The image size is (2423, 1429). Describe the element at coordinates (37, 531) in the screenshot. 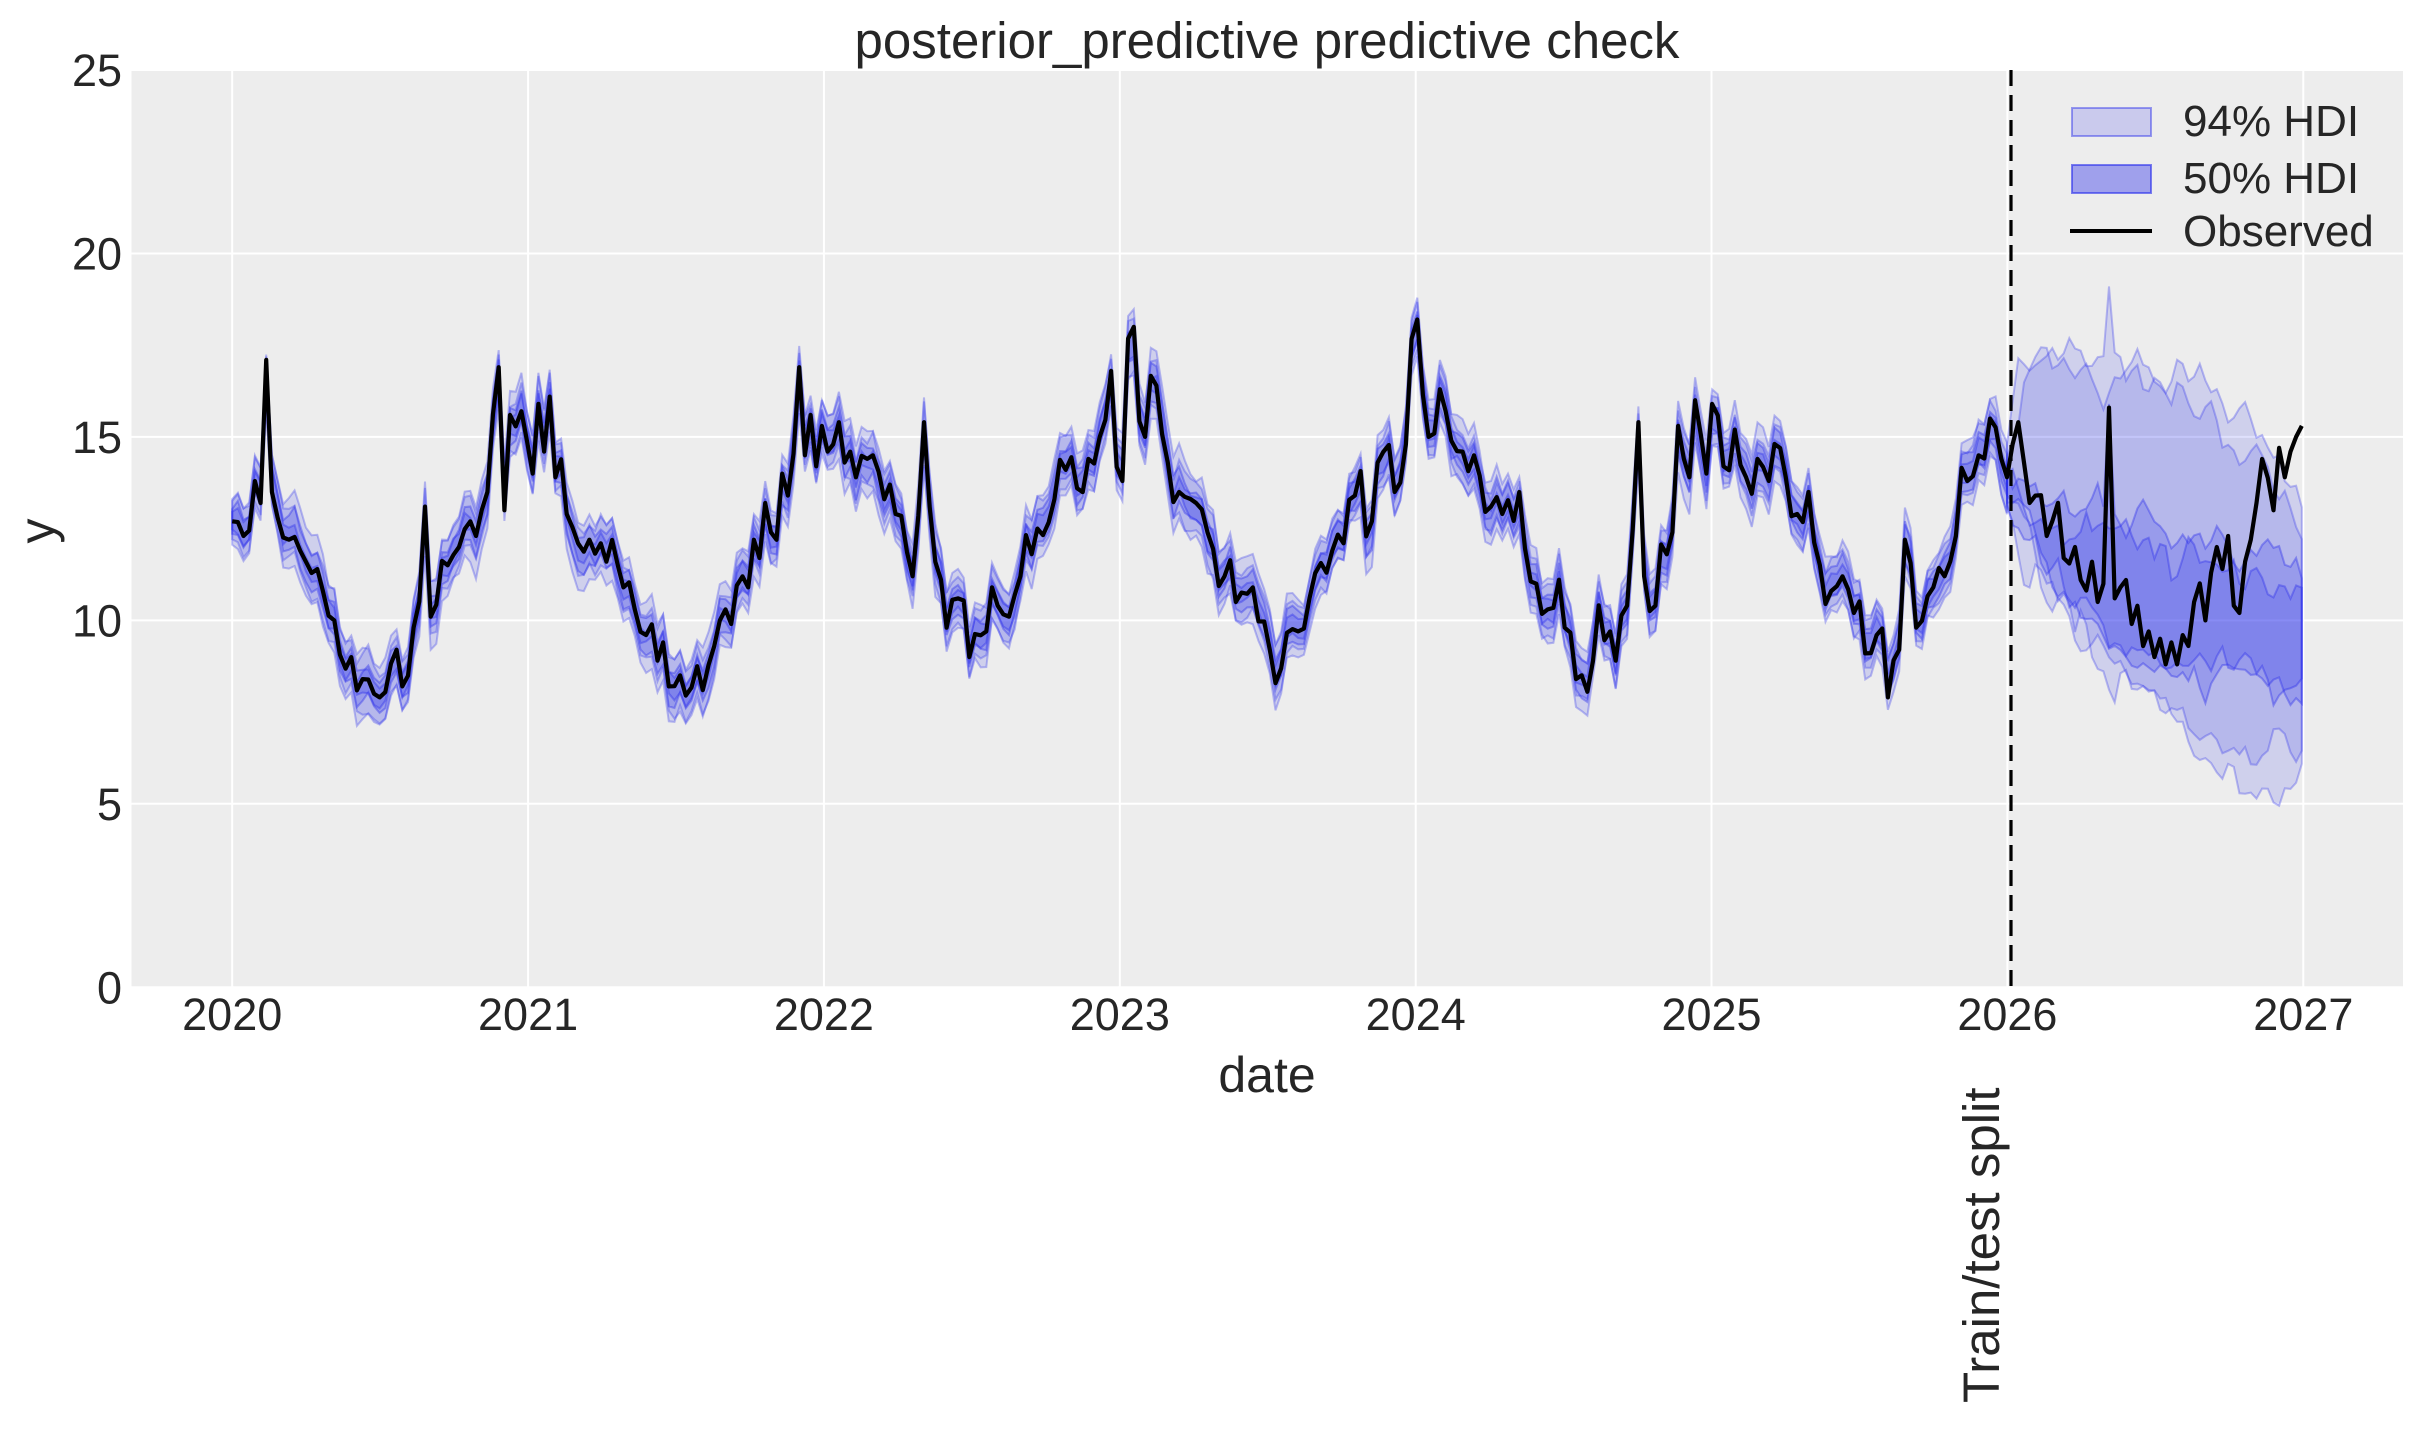

I see `svg-text: y` at that location.